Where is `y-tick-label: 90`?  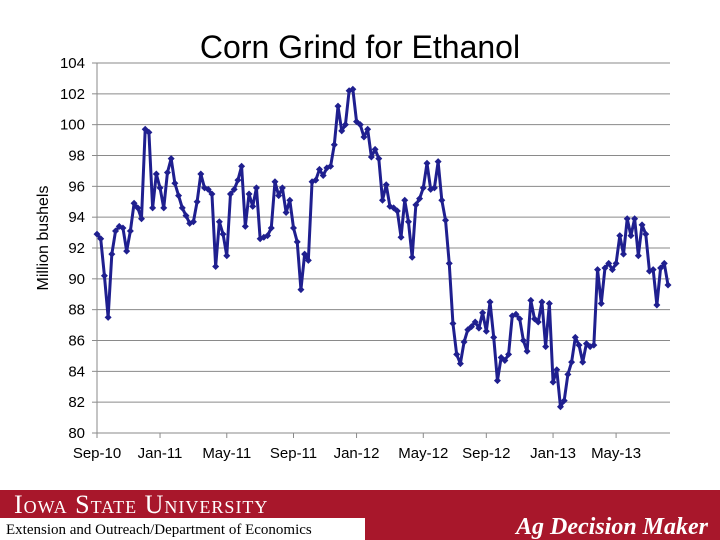 y-tick-label: 90 is located at coordinates (76, 279).